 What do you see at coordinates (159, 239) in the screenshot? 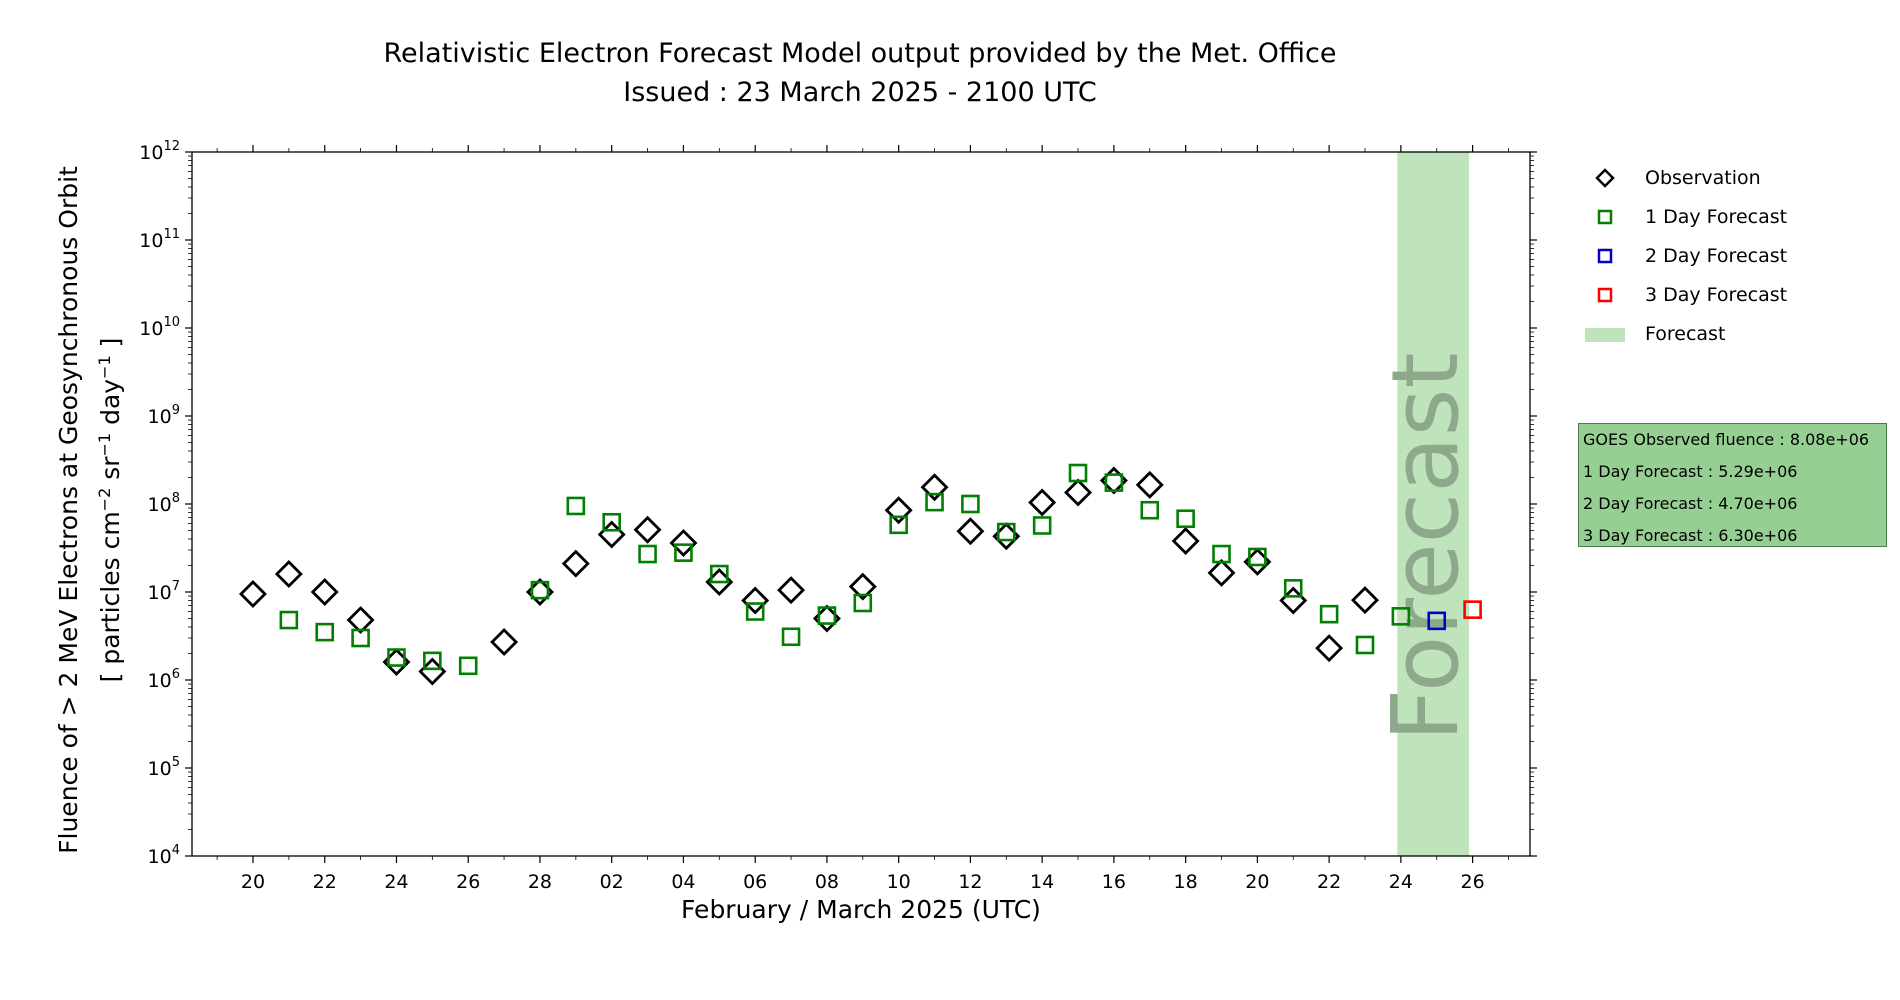
I see `y-tick-label: 10¹¹` at bounding box center [159, 239].